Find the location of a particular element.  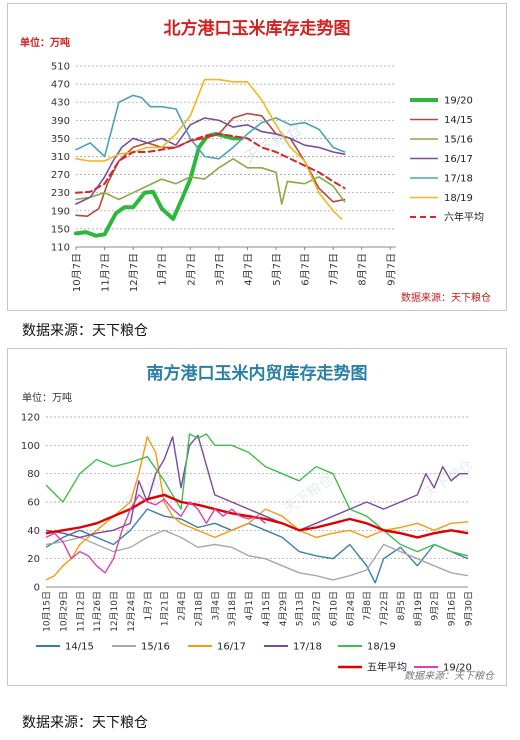

y-tick-label: 0 is located at coordinates (37, 588).